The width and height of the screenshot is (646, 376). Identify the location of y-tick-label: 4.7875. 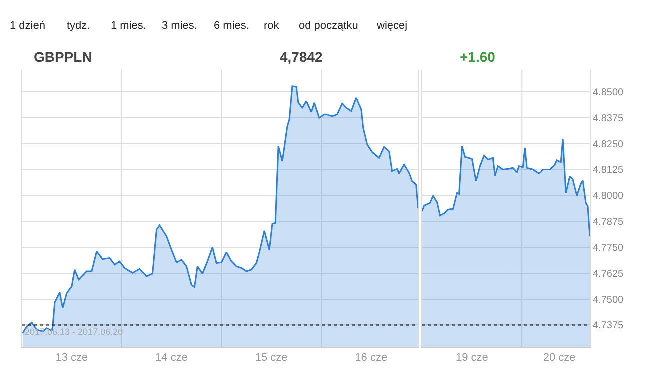
(608, 222).